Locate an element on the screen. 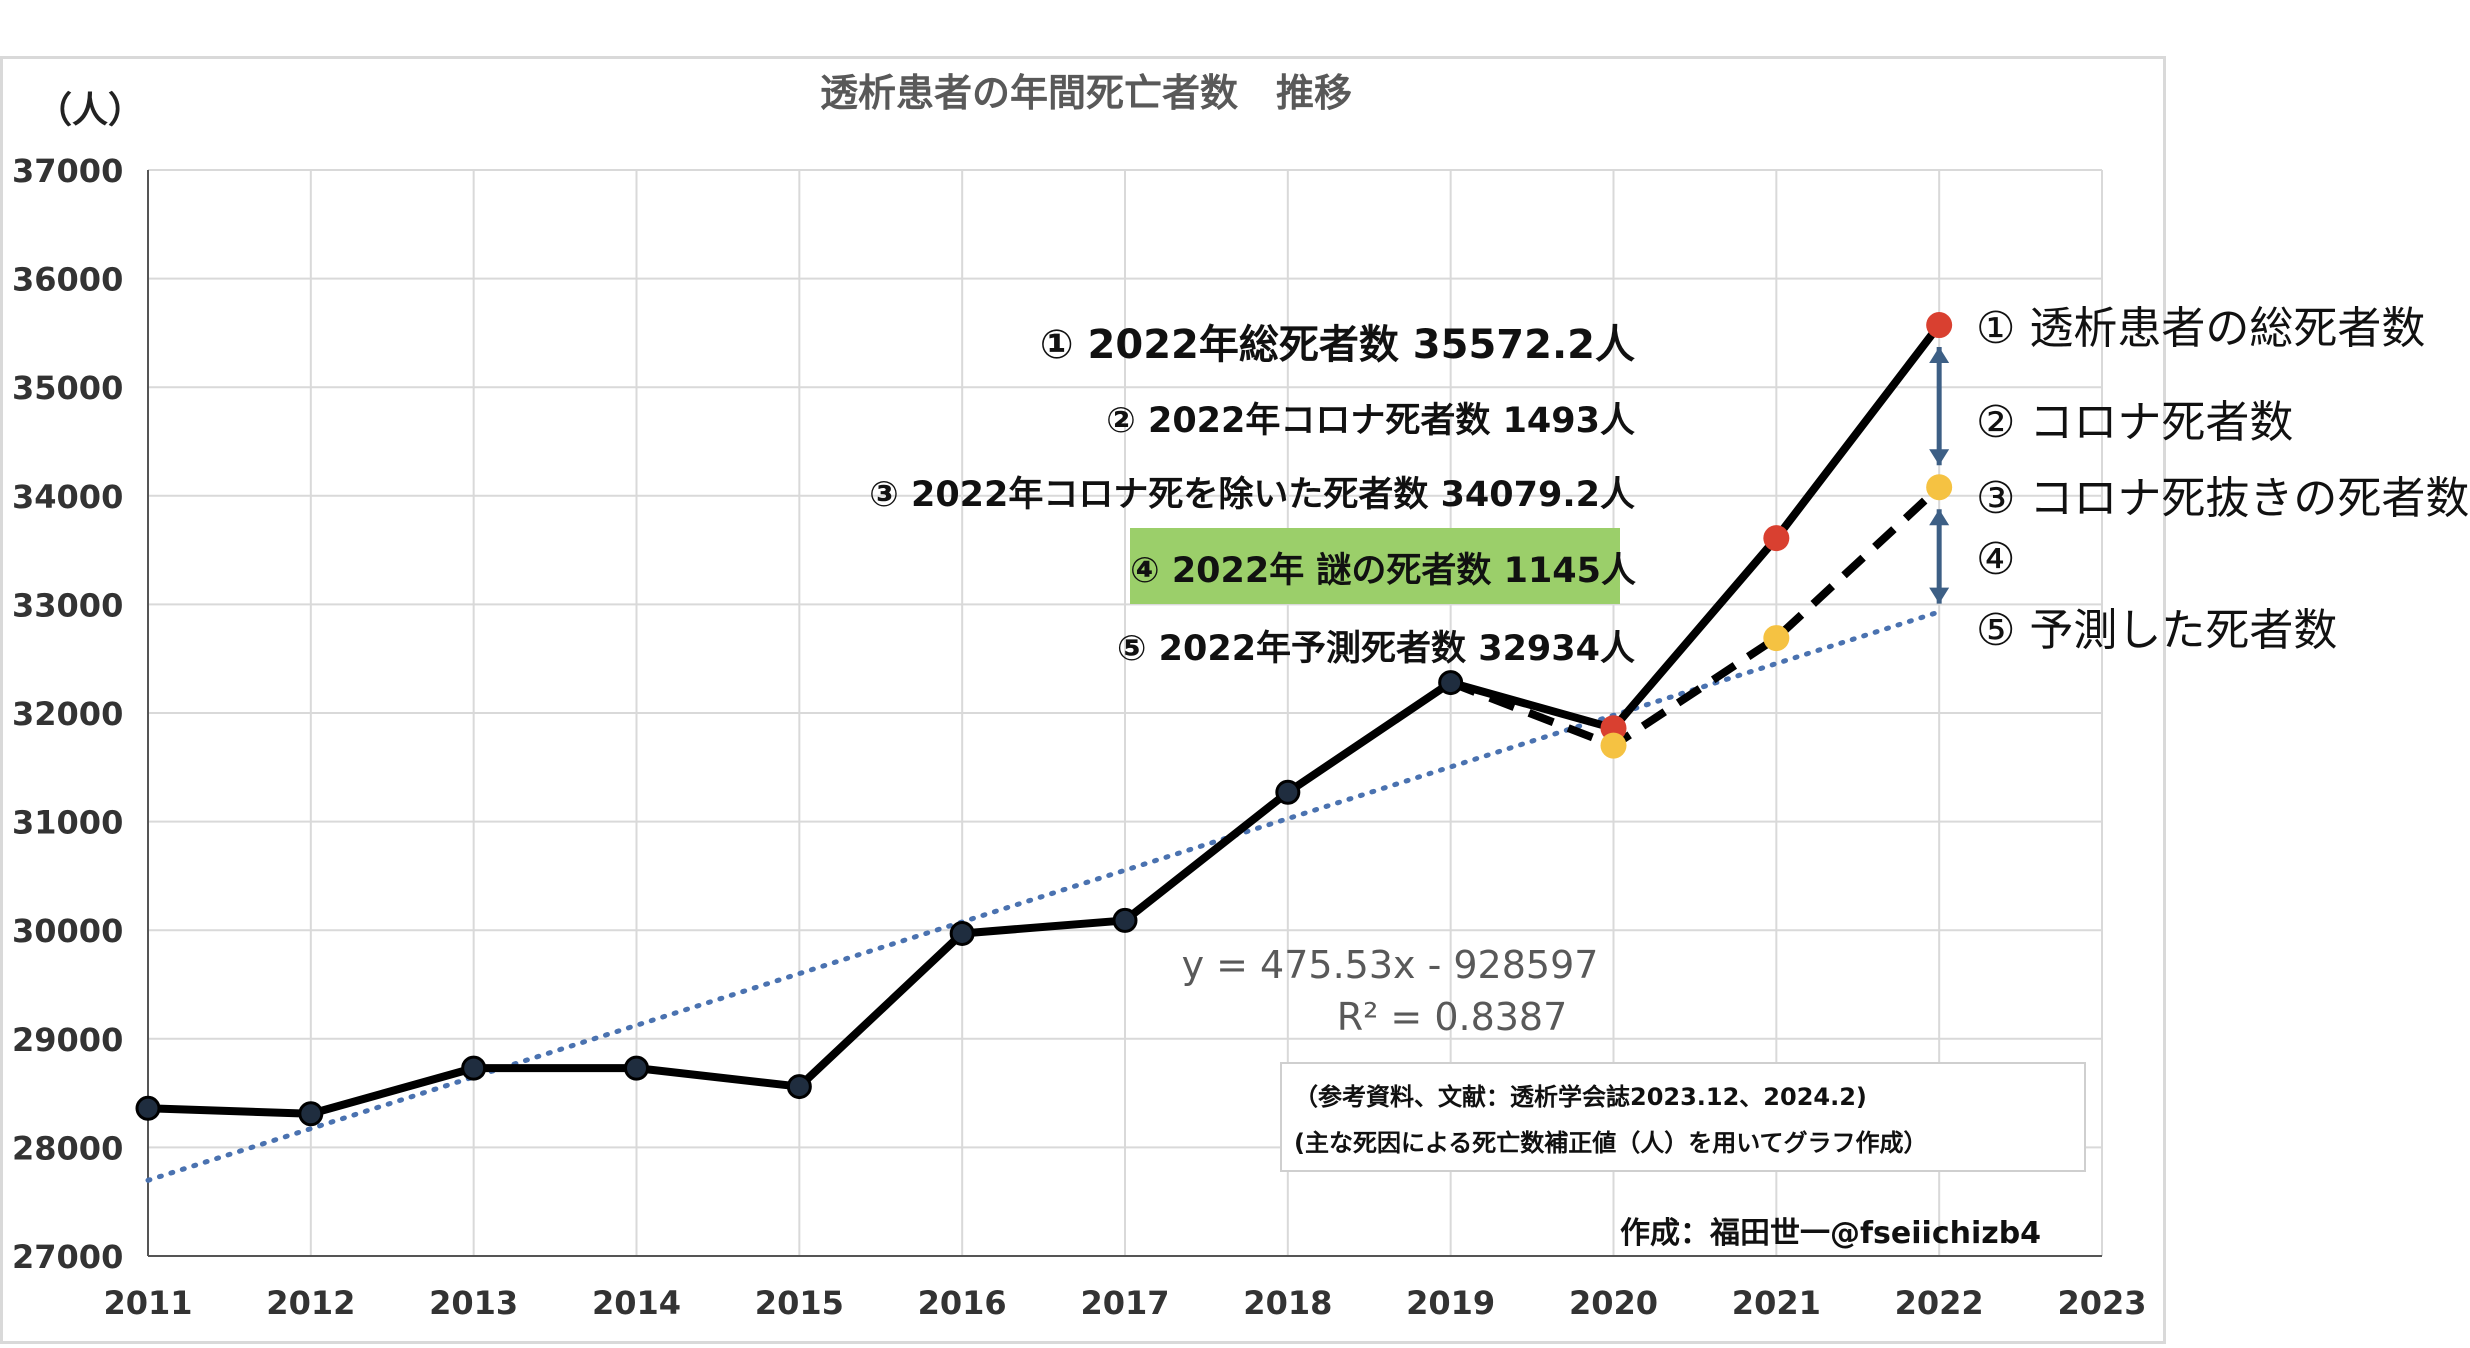  source-line-1: （参考資料、文献：透析学会誌2023.12、2024.2) is located at coordinates (1580, 1097).